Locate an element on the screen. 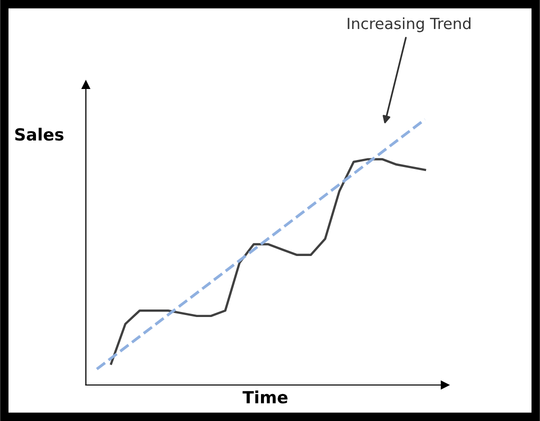  text: Increasing Trend is located at coordinates (409, 24).